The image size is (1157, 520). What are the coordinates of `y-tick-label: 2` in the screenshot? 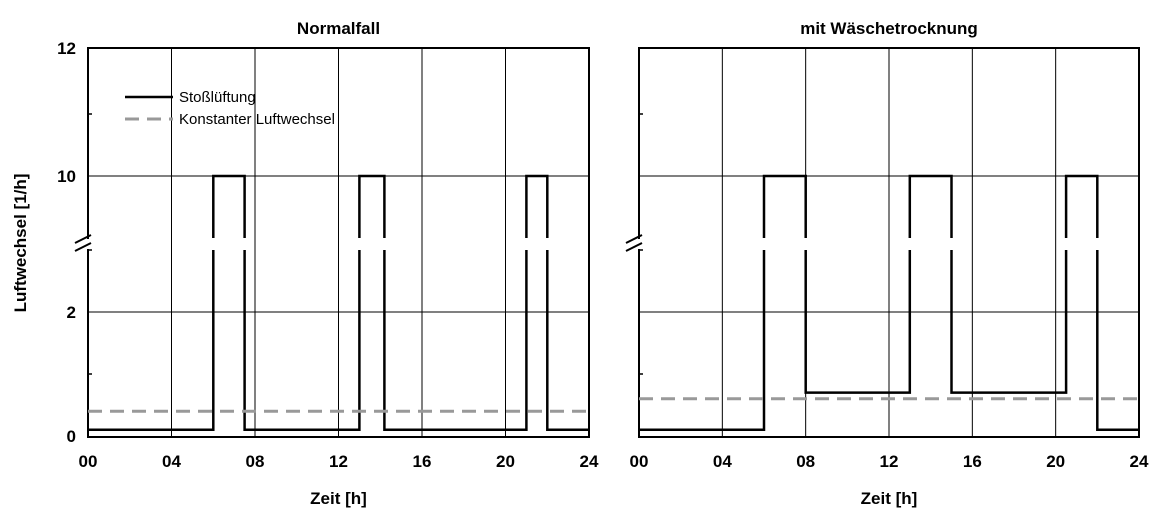 It's located at (71, 312).